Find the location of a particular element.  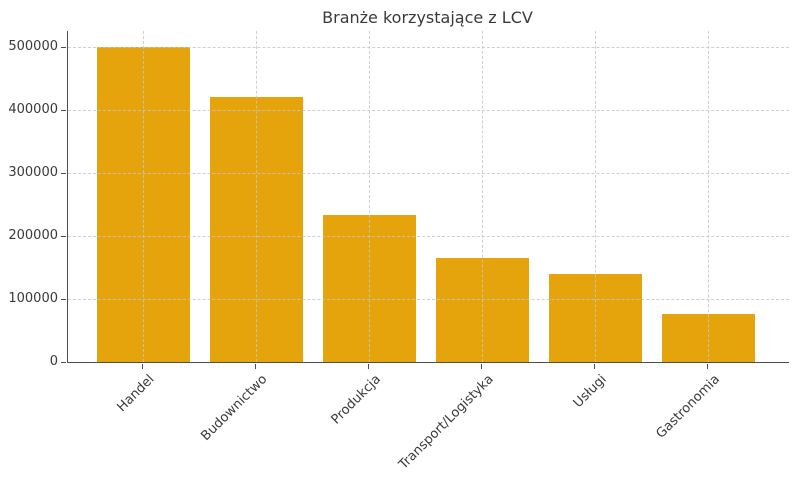

y-tick-label: 500000 is located at coordinates (33, 46).